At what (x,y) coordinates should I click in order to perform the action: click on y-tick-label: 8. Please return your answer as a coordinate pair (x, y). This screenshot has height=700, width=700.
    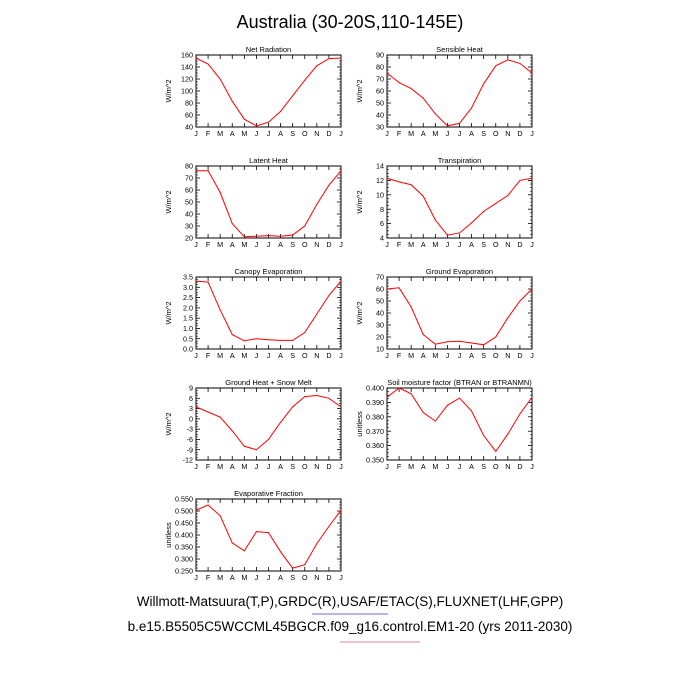
    Looking at the image, I should click on (382, 209).